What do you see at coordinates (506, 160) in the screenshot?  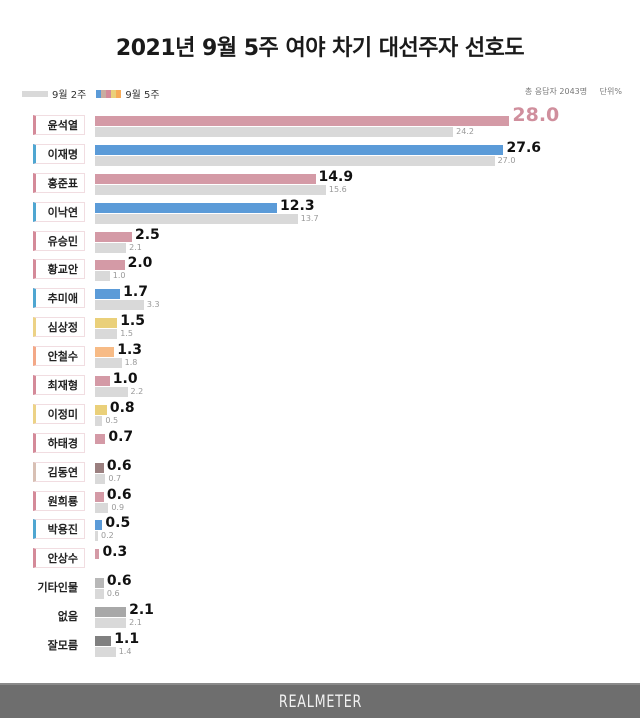 I see `value-previous-week: 27.0` at bounding box center [506, 160].